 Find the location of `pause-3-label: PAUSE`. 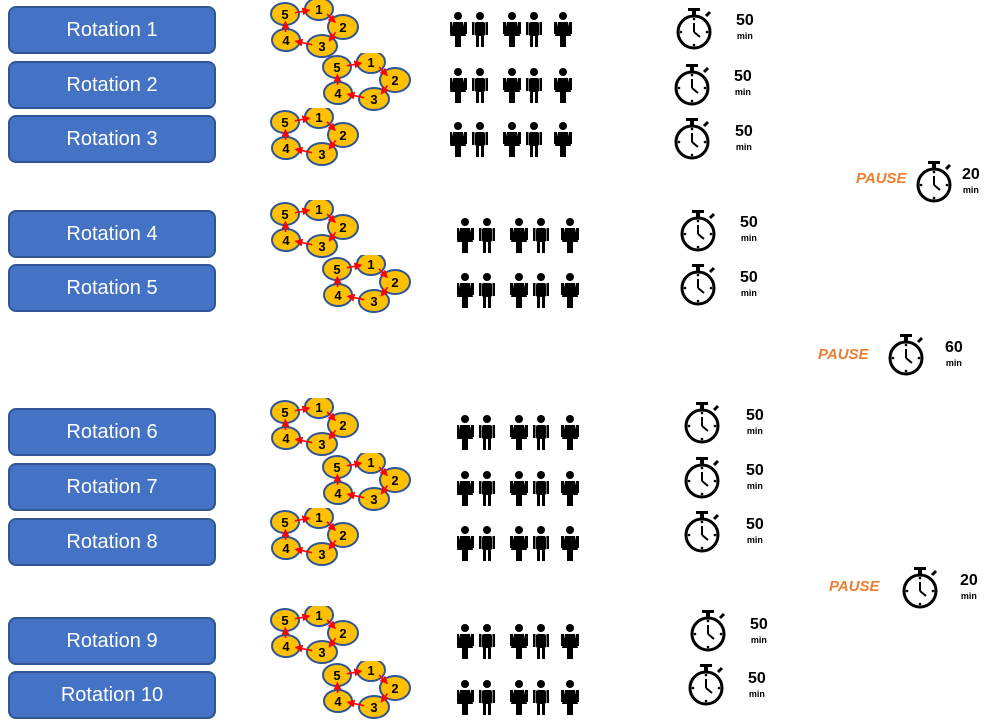

pause-3-label: PAUSE is located at coordinates (854, 586).